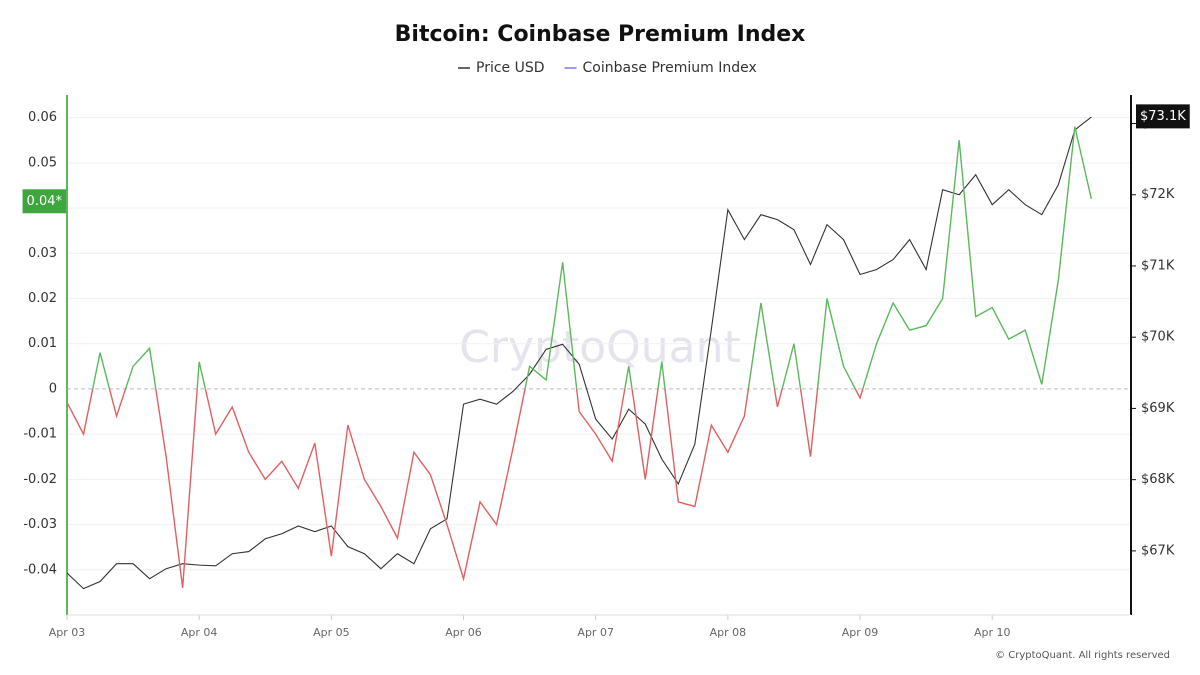 Image resolution: width=1200 pixels, height=675 pixels. I want to click on badge-label: 0.04*, so click(45, 201).